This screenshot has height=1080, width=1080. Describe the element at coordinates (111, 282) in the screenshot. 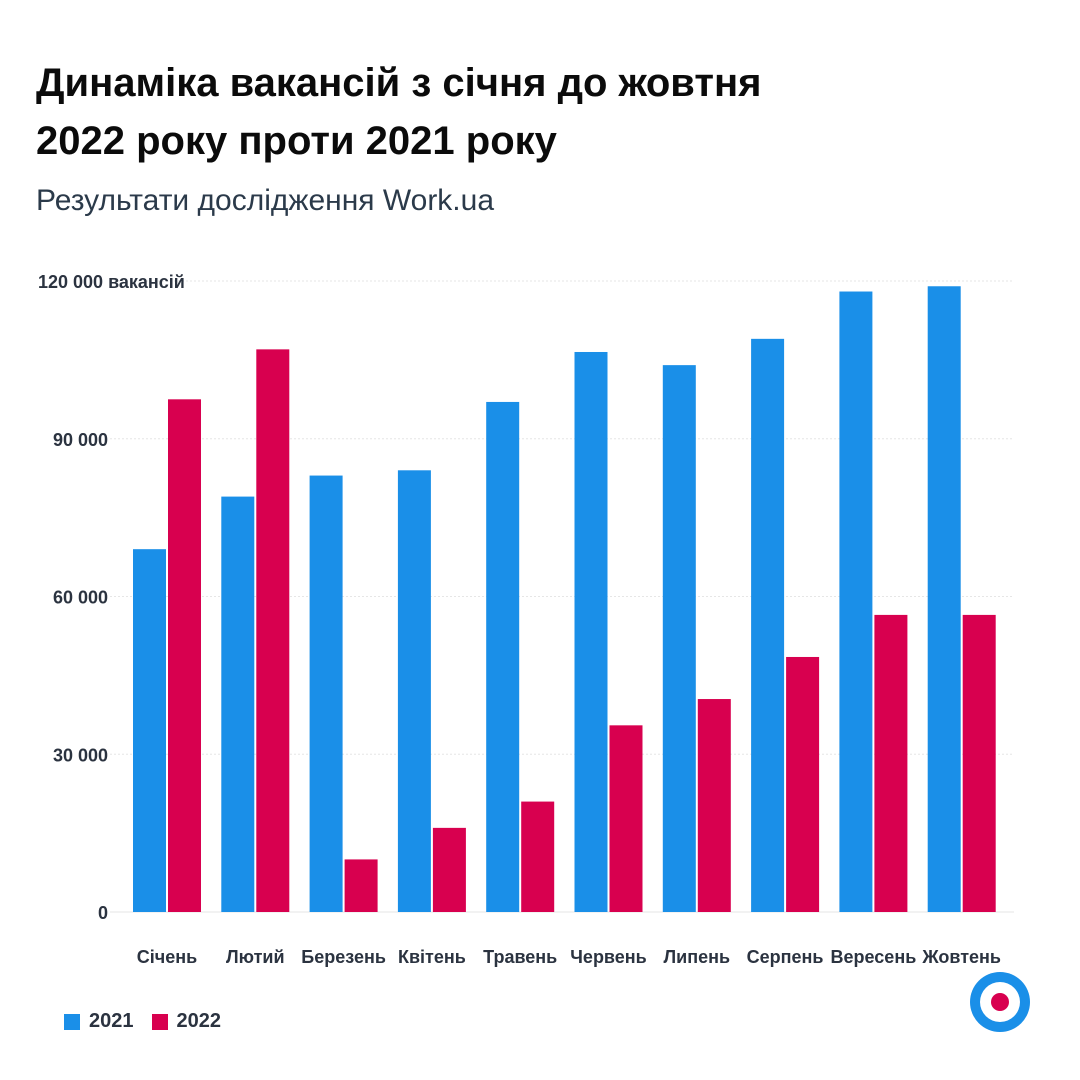

I see `y-tick-label: 120 000 вакансій` at that location.